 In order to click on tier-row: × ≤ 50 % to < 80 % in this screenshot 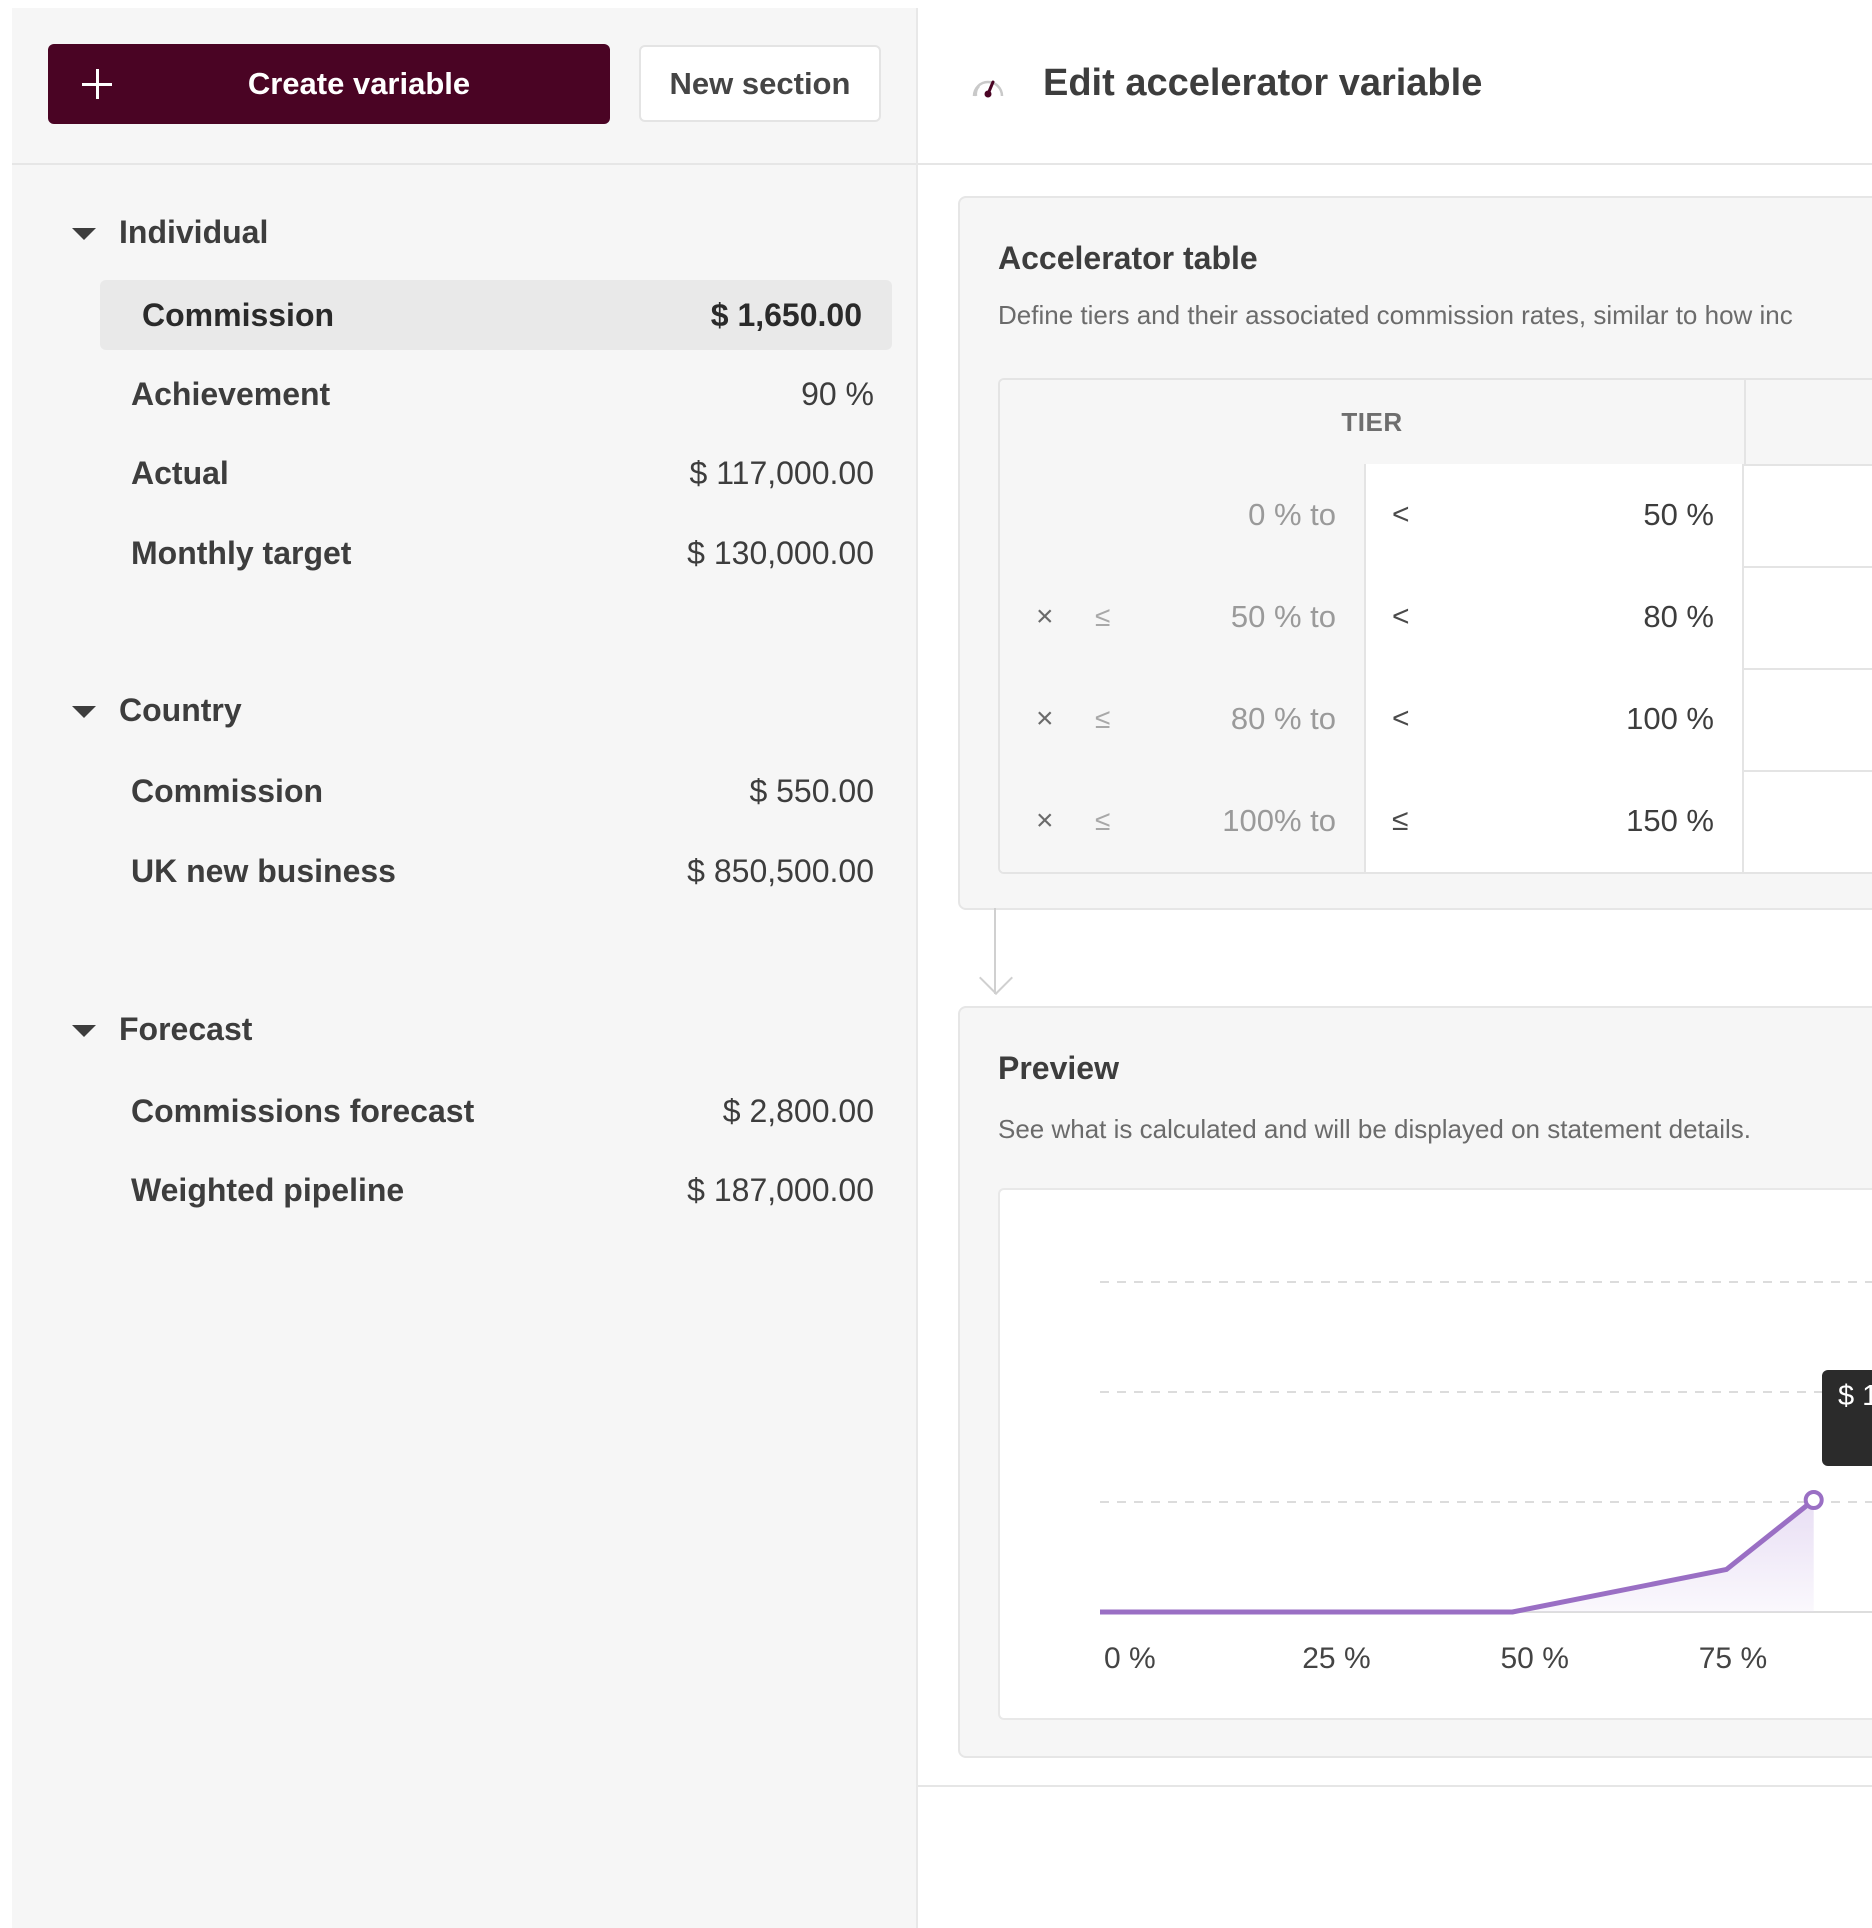, I will do `click(1436, 618)`.